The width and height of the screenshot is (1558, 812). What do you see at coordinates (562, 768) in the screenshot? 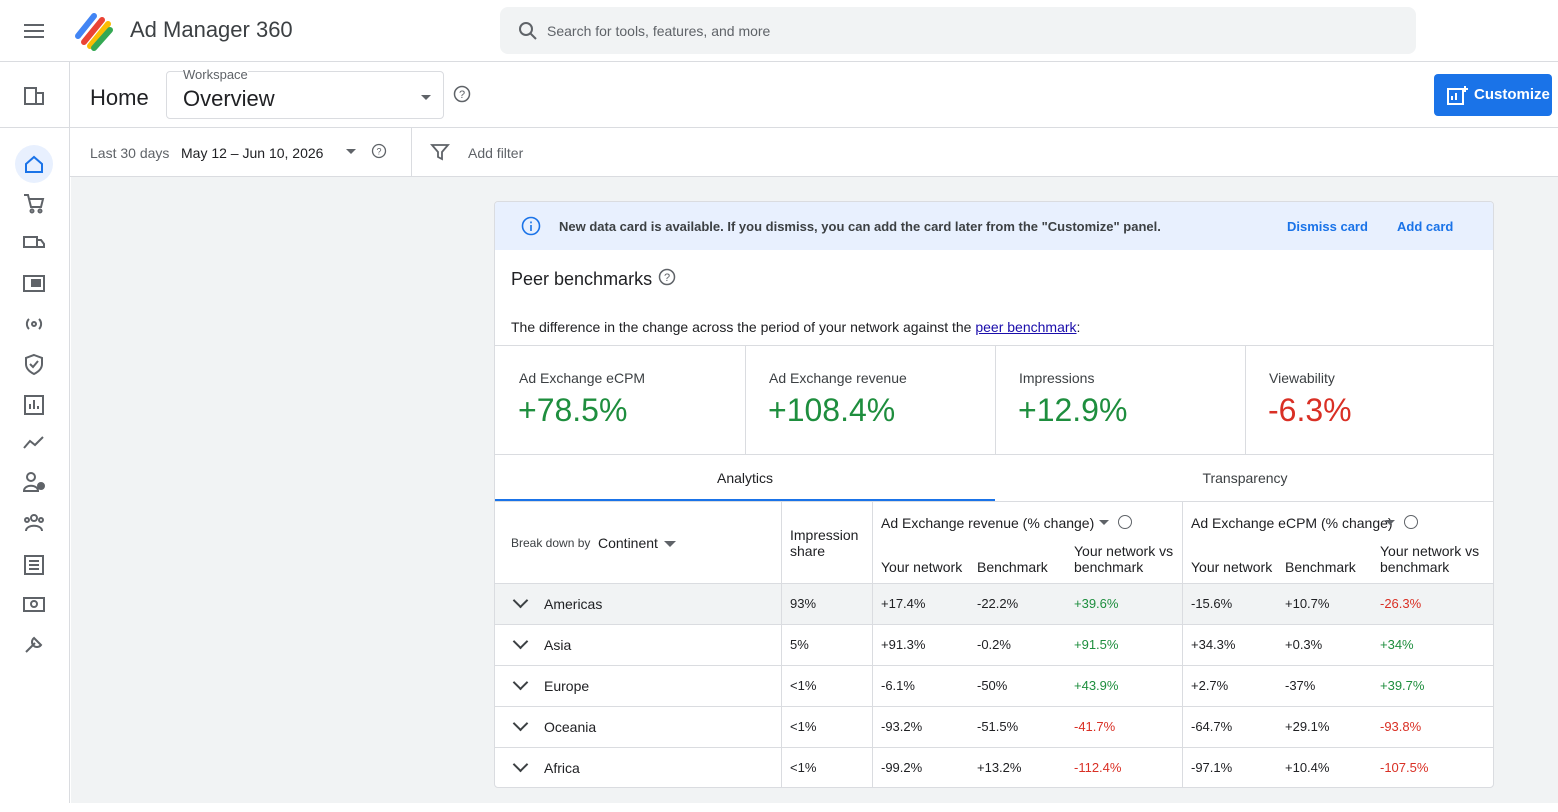
I see `row-label: Africa` at bounding box center [562, 768].